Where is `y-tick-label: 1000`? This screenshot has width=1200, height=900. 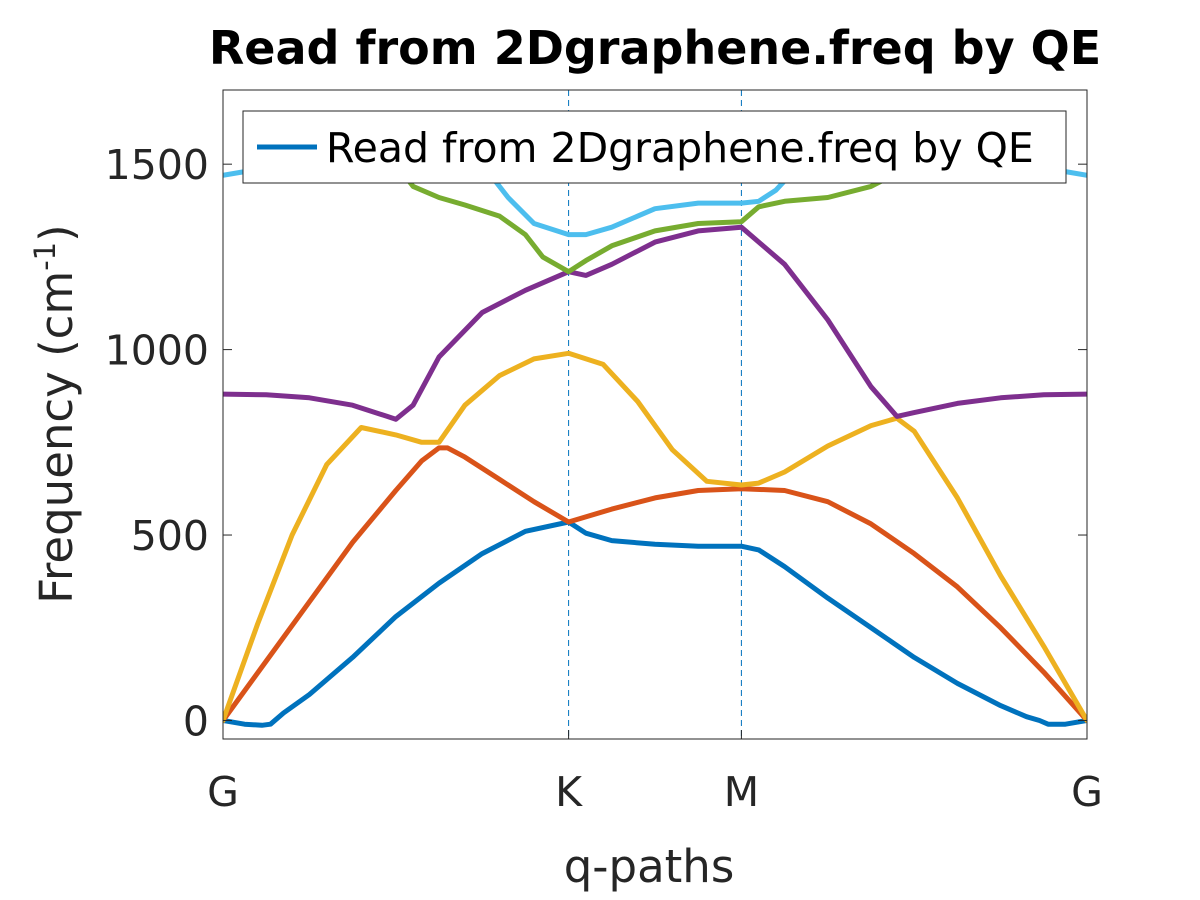 y-tick-label: 1000 is located at coordinates (157, 351).